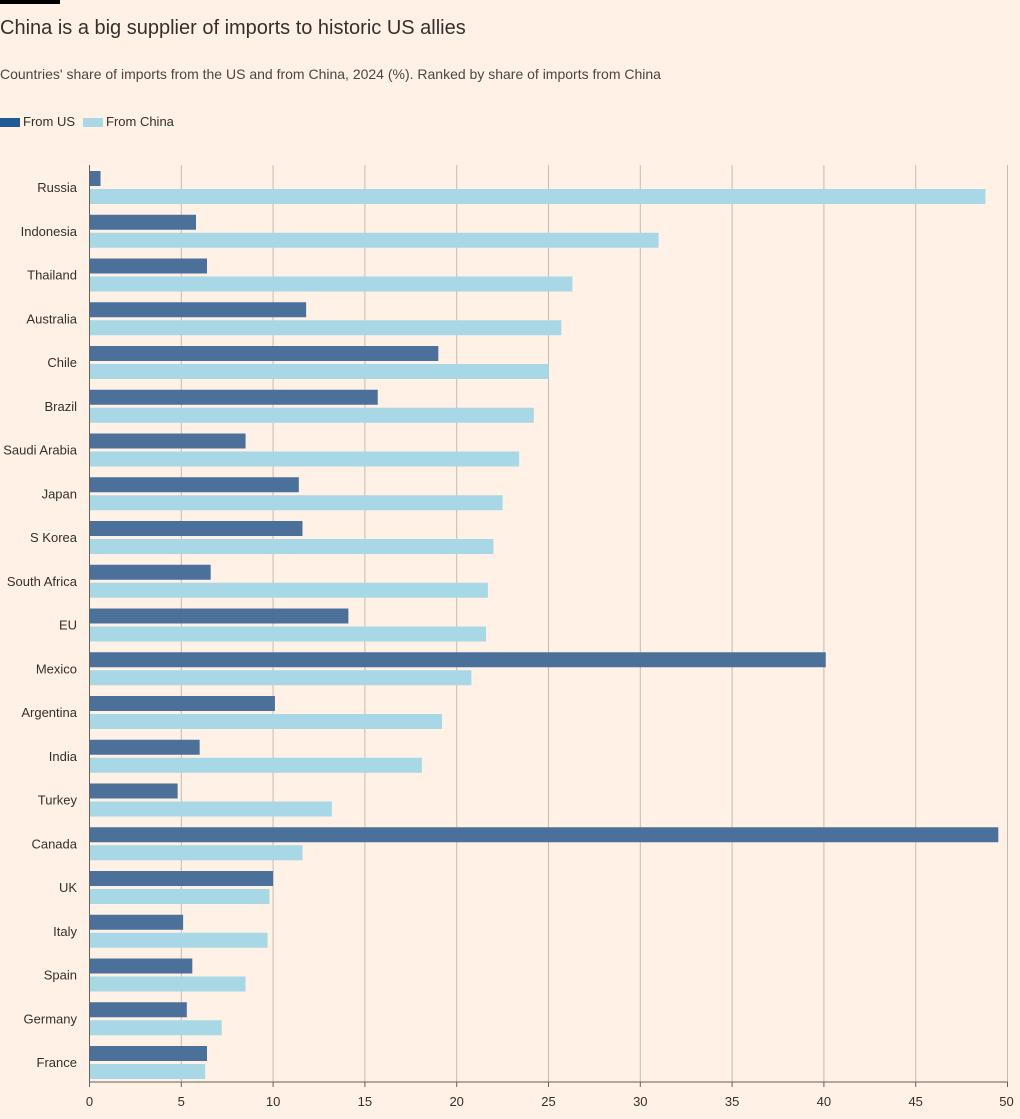  What do you see at coordinates (58, 800) in the screenshot?
I see `category-label: Turkey` at bounding box center [58, 800].